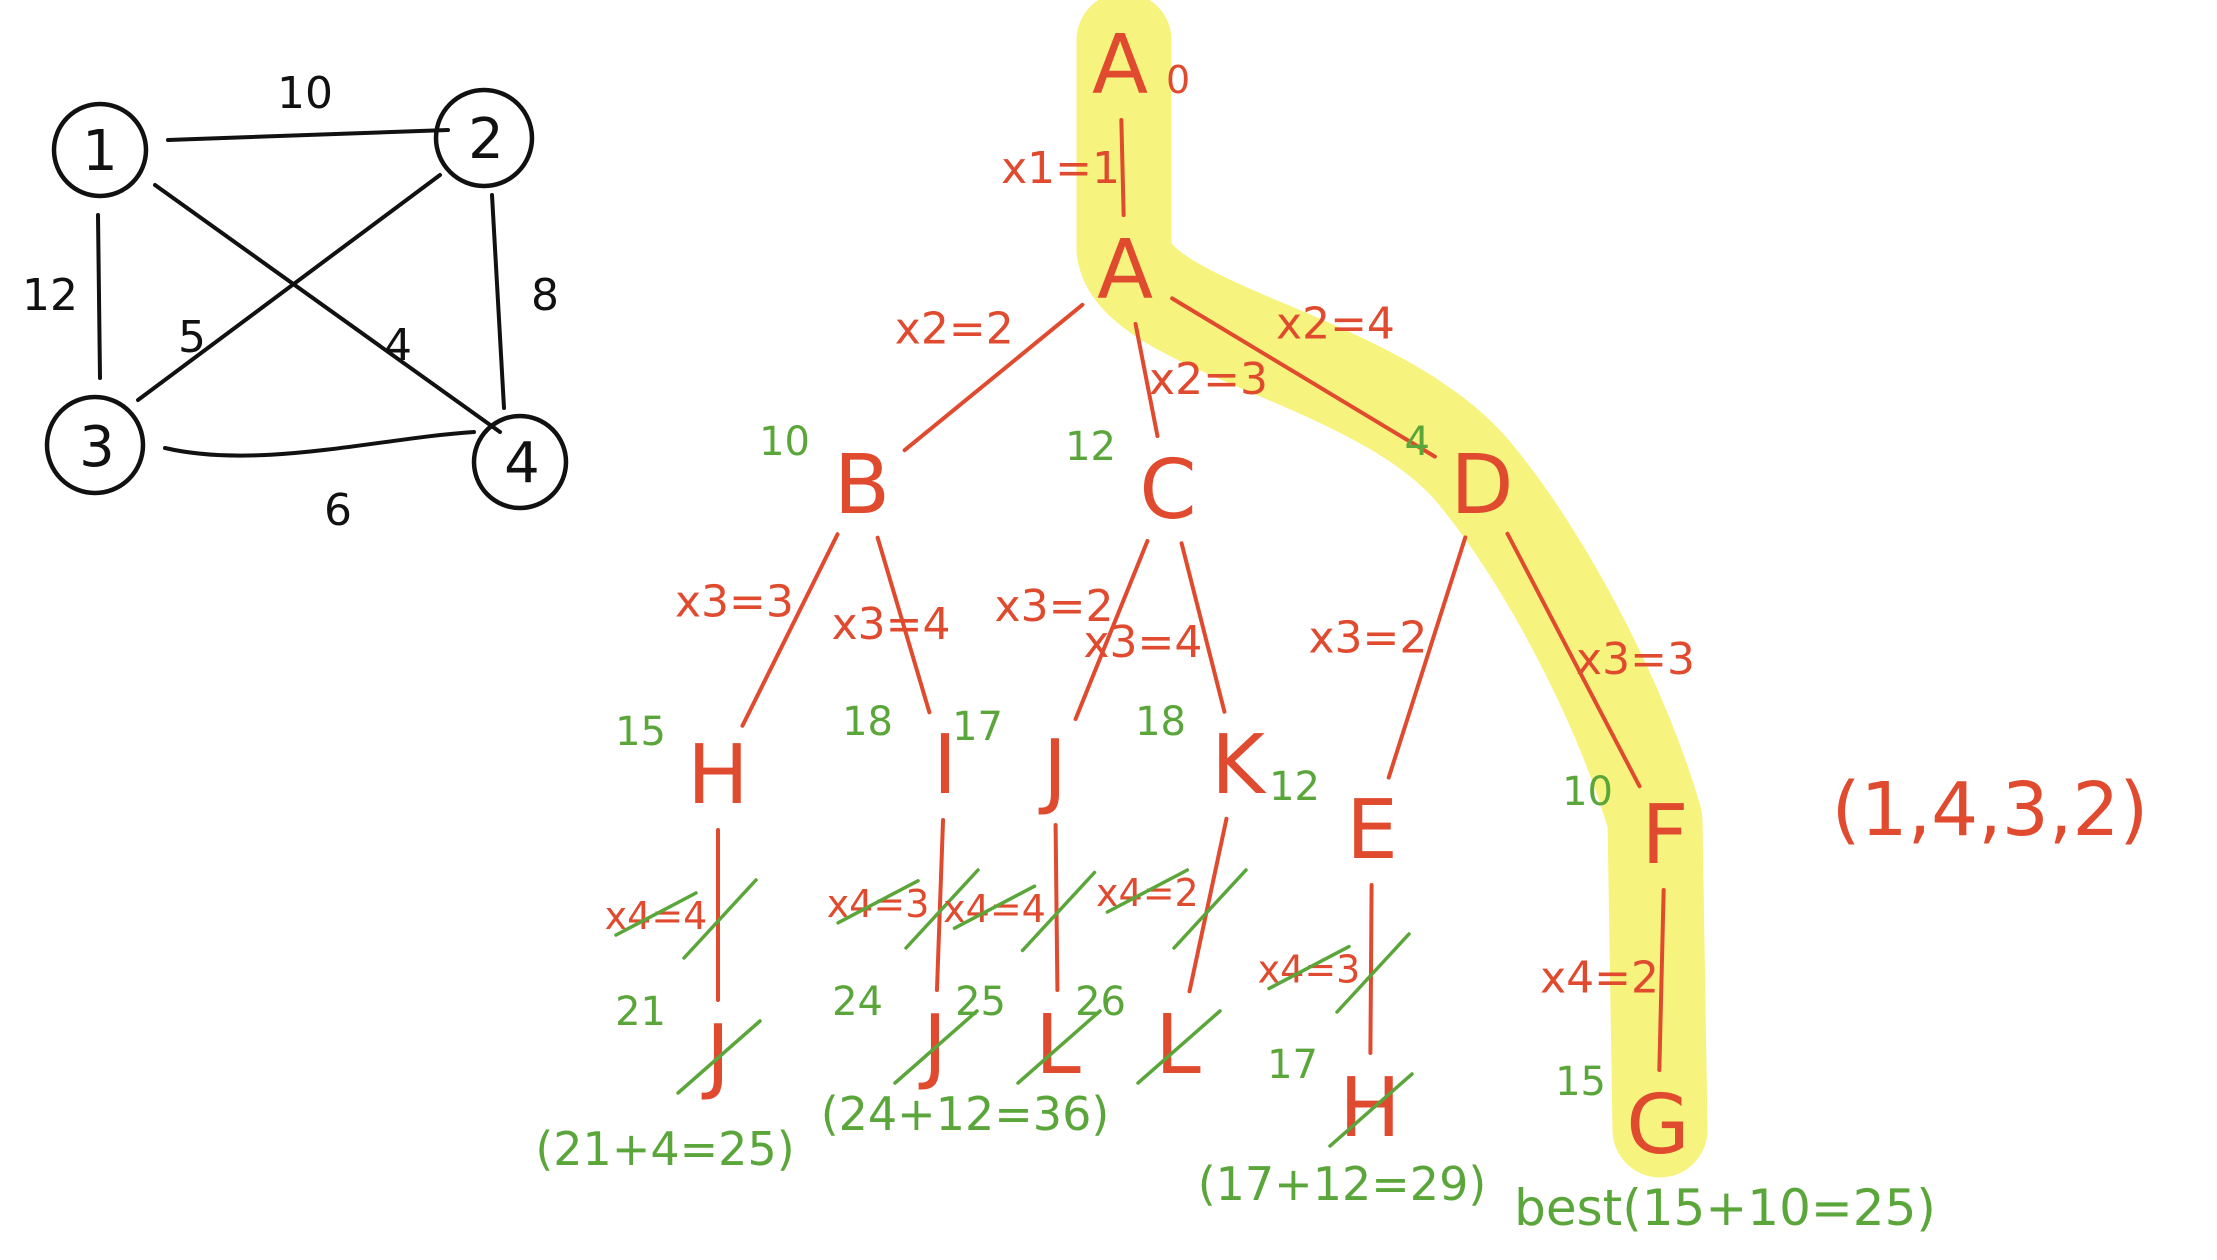  I want to click on prune-label-mark-E-H2, so click(1309, 967).